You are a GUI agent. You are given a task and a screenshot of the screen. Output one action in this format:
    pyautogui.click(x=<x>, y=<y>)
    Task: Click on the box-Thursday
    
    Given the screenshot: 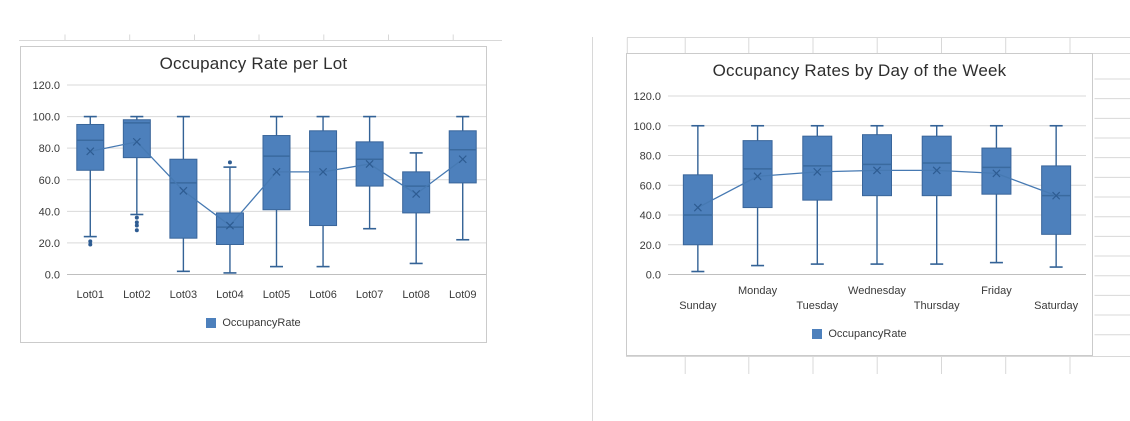 What is the action you would take?
    pyautogui.click(x=936, y=194)
    